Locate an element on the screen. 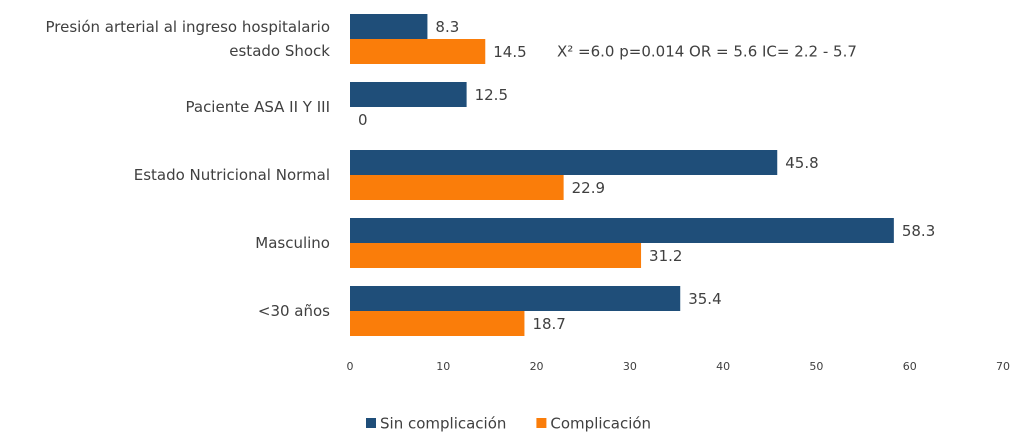 The image size is (1020, 436). legend-label: Complicación is located at coordinates (600, 424).